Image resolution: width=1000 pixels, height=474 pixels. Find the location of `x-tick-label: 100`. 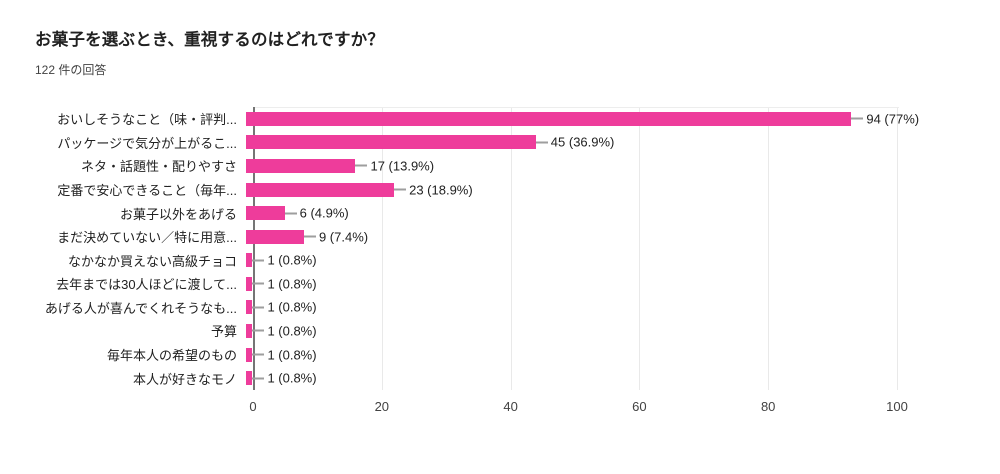

x-tick-label: 100 is located at coordinates (897, 406).